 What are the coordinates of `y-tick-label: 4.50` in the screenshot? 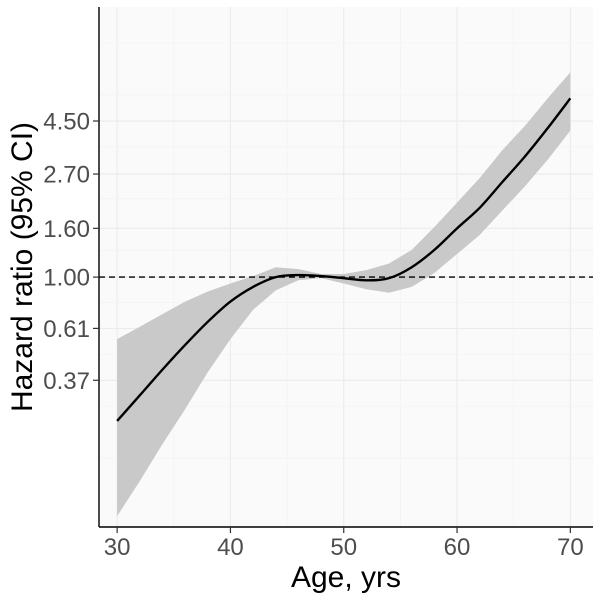 It's located at (66, 122).